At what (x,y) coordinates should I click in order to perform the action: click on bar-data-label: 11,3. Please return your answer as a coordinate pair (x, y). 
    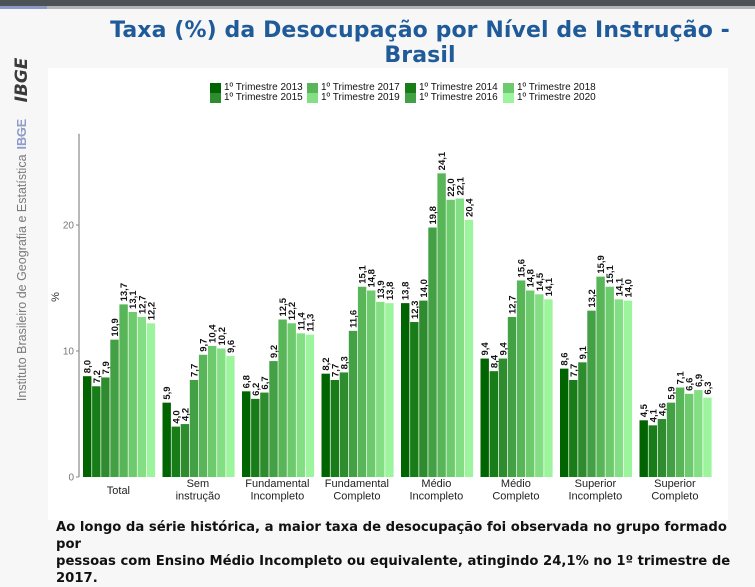
    Looking at the image, I should click on (310, 323).